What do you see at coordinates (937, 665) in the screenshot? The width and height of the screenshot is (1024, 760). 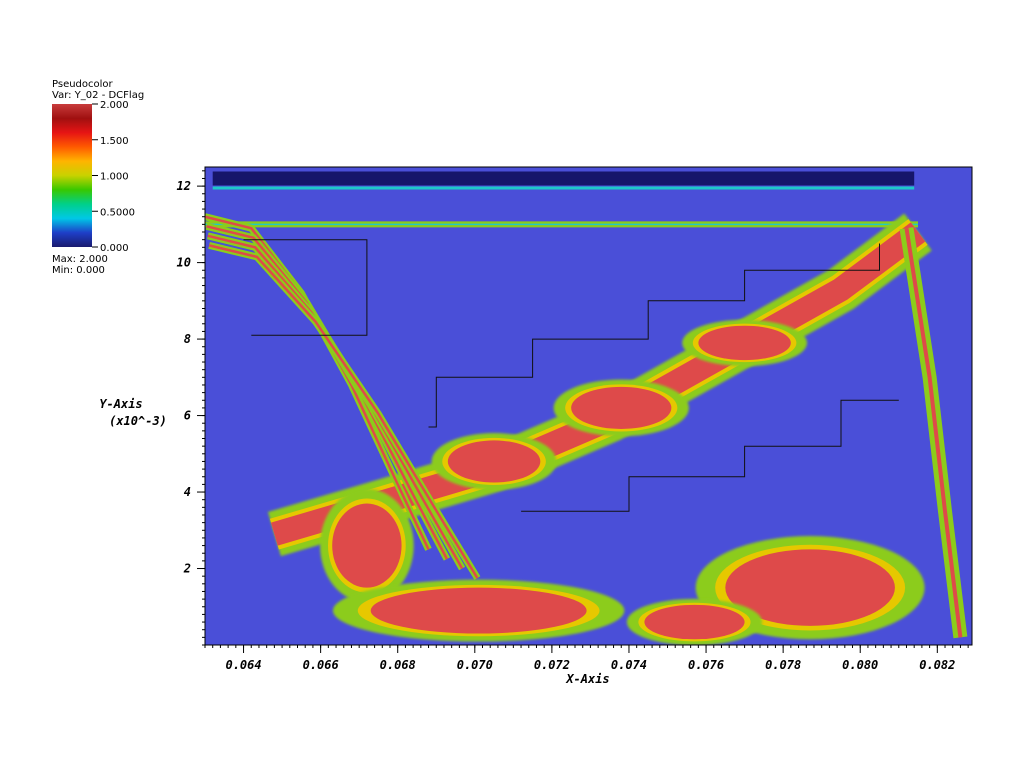 I see `x-tick-label: 0.082` at bounding box center [937, 665].